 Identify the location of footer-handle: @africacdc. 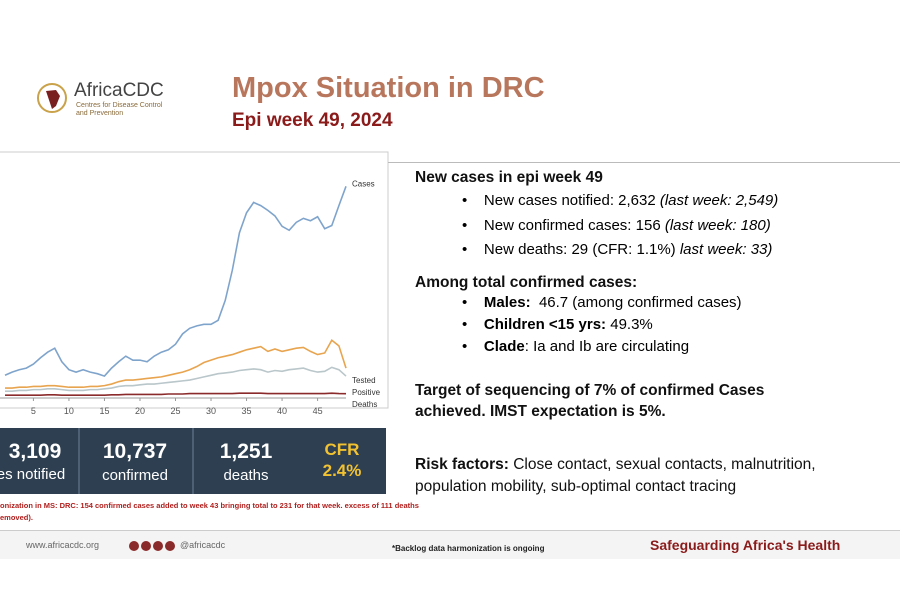
(203, 545).